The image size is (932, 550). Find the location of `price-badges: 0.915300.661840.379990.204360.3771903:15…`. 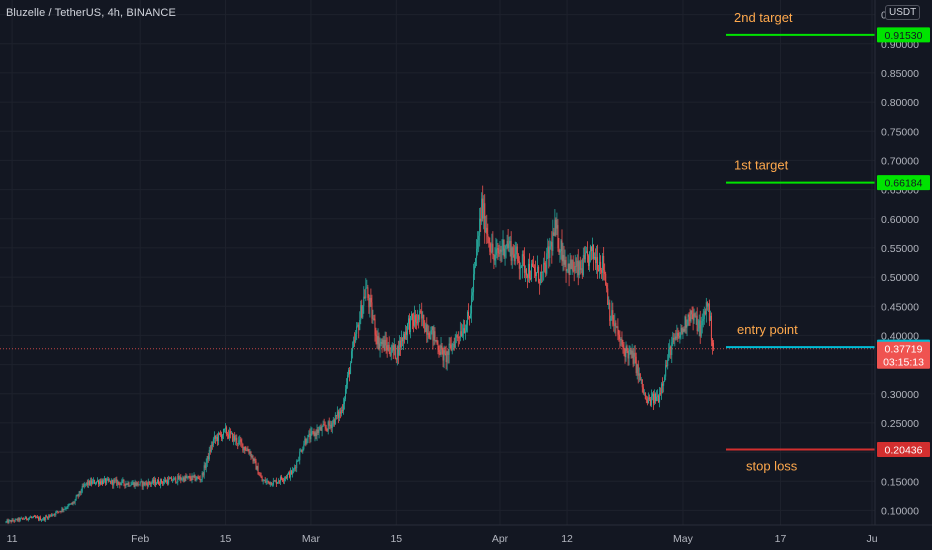

price-badges: 0.915300.661840.379990.204360.3771903:15… is located at coordinates (903, 242).